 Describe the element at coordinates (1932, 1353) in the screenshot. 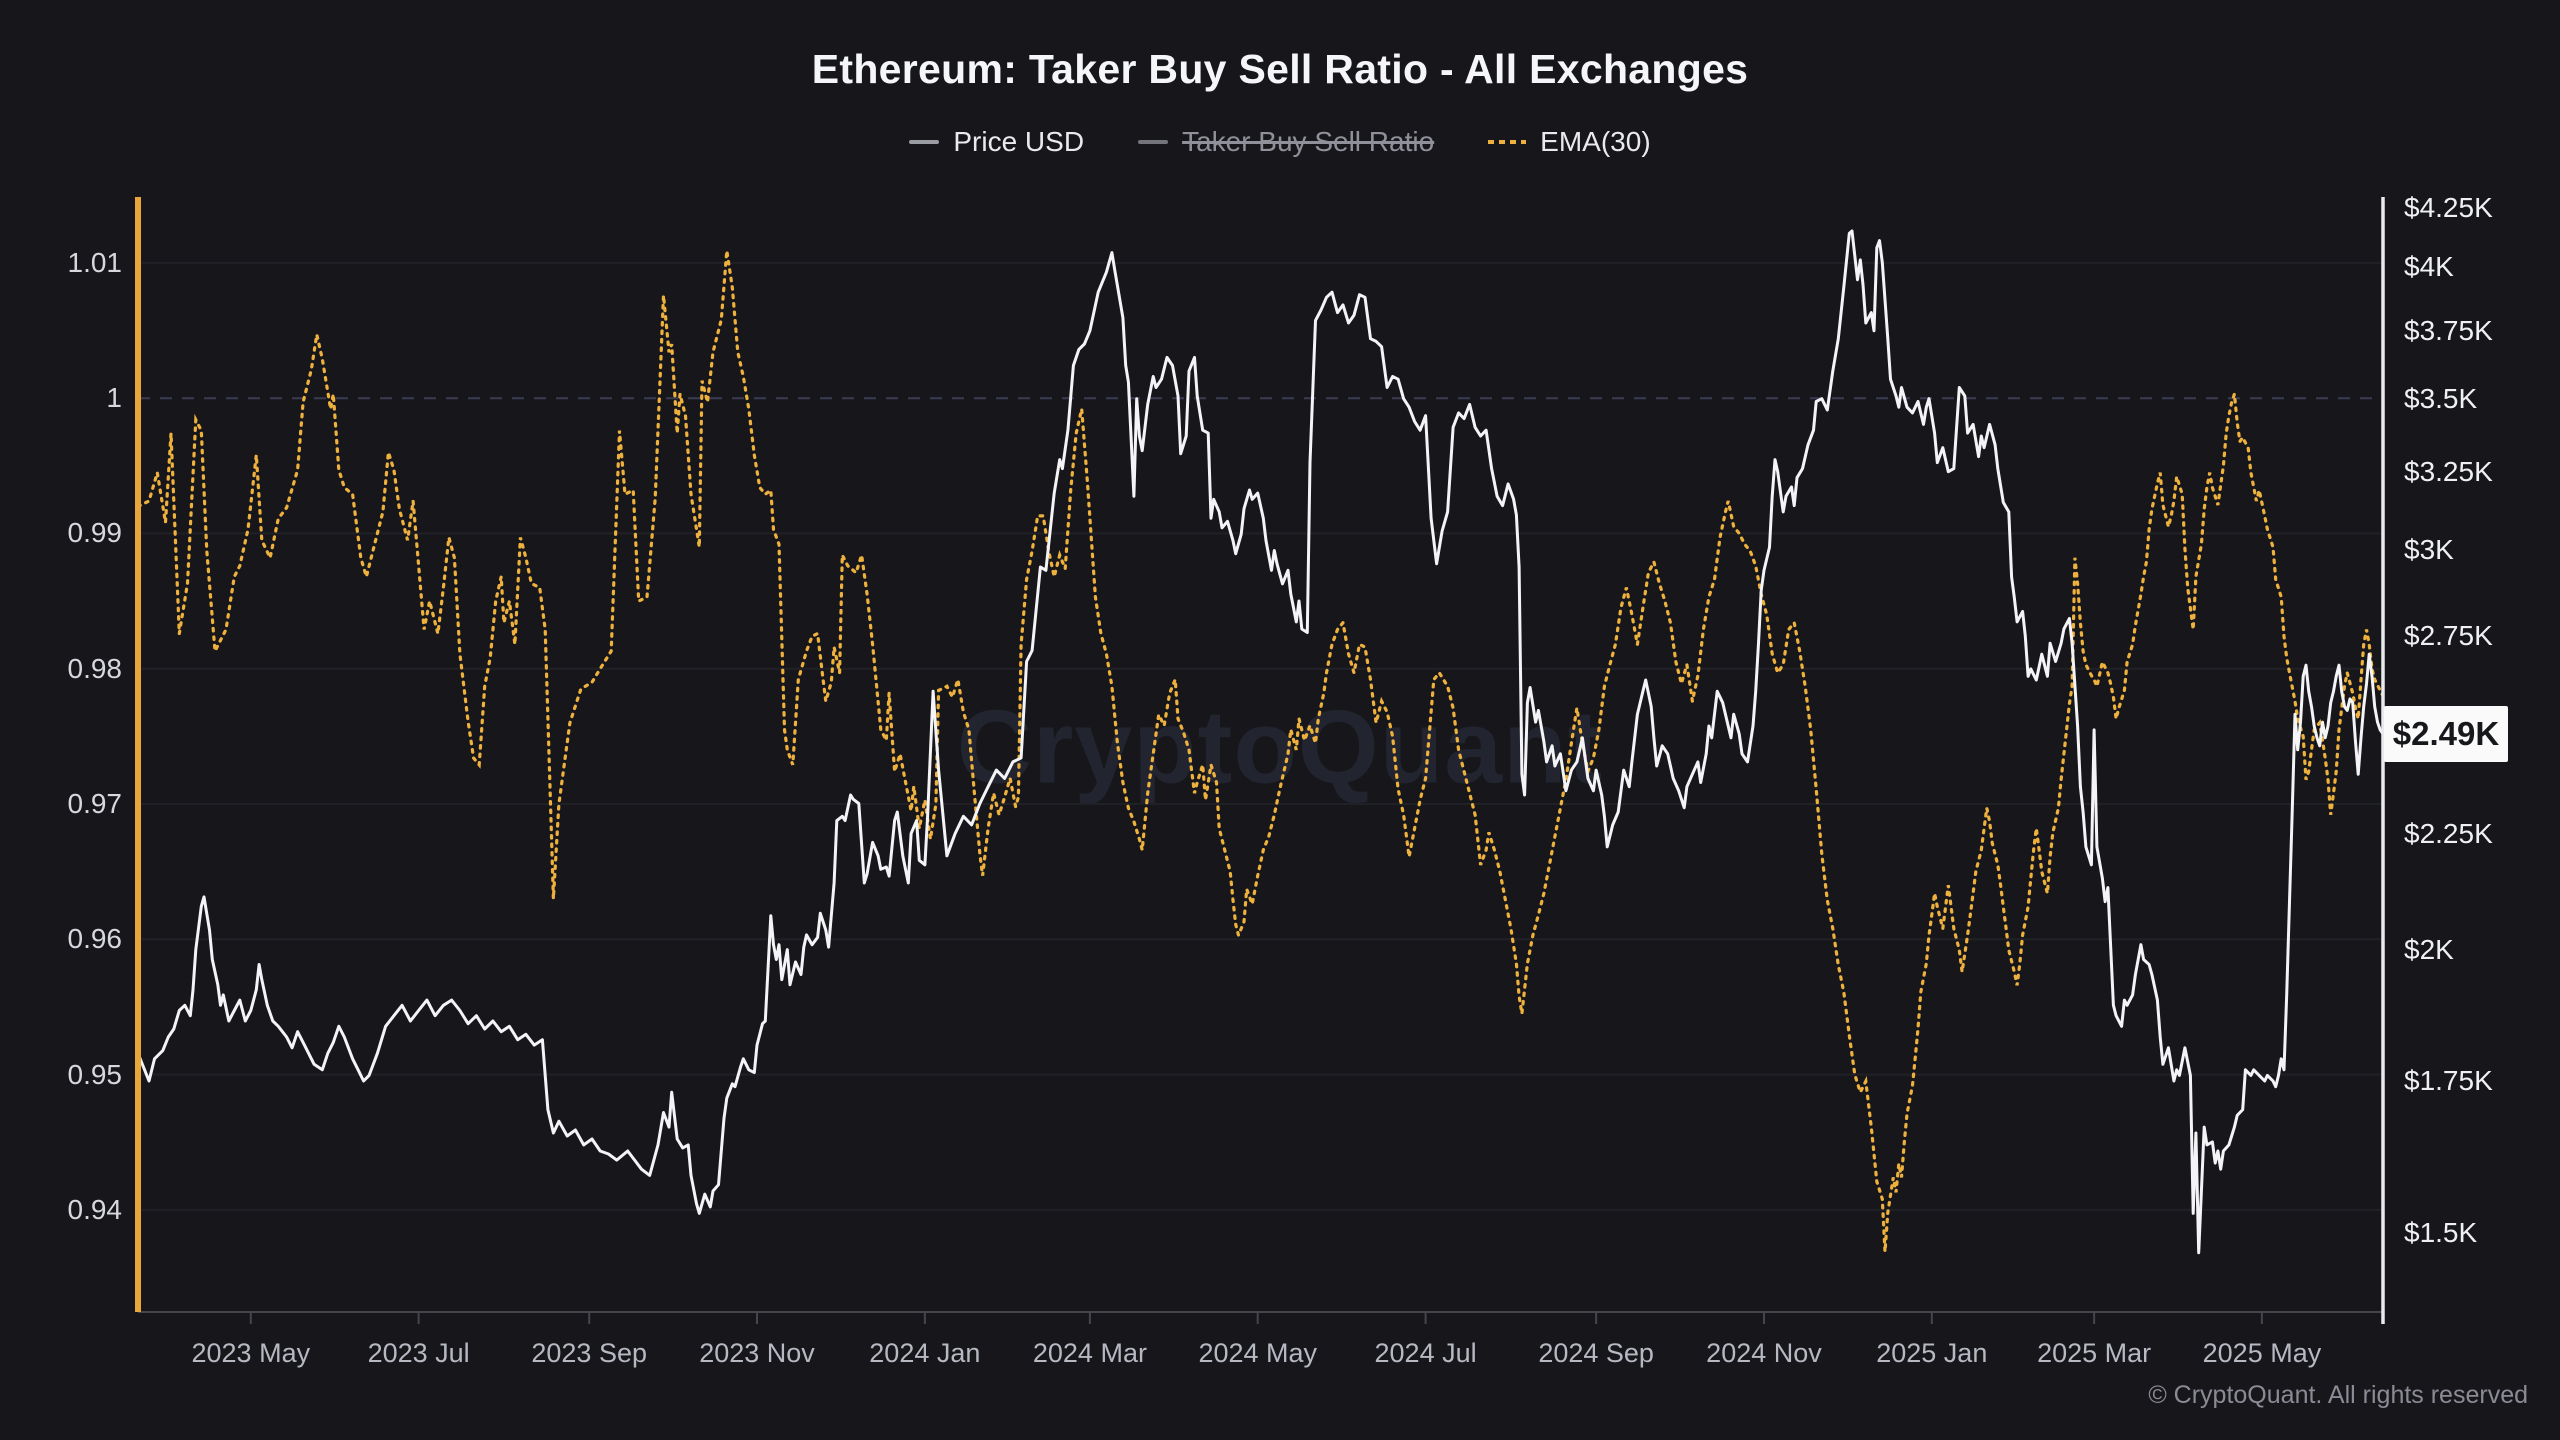

I see `x-axis-tick-label: 2025 Jan` at that location.